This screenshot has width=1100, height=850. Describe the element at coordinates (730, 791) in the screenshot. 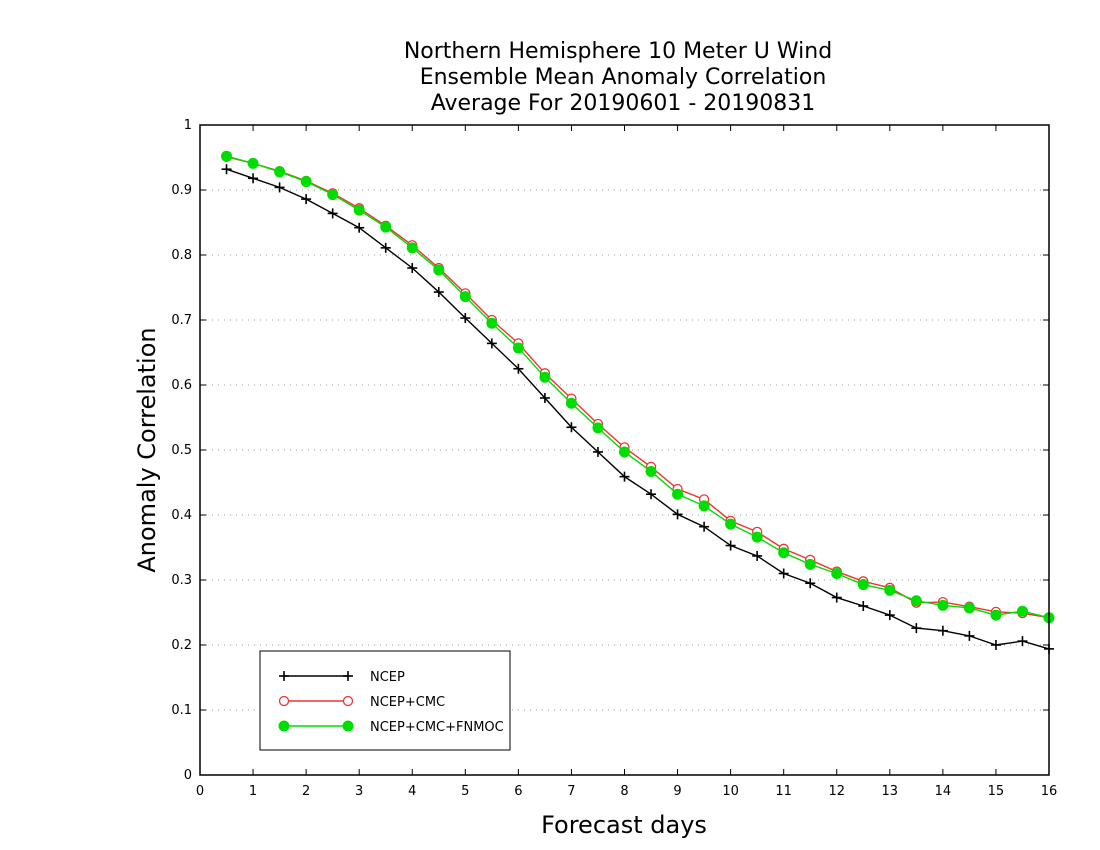

I see `x-tick-label: 10` at that location.